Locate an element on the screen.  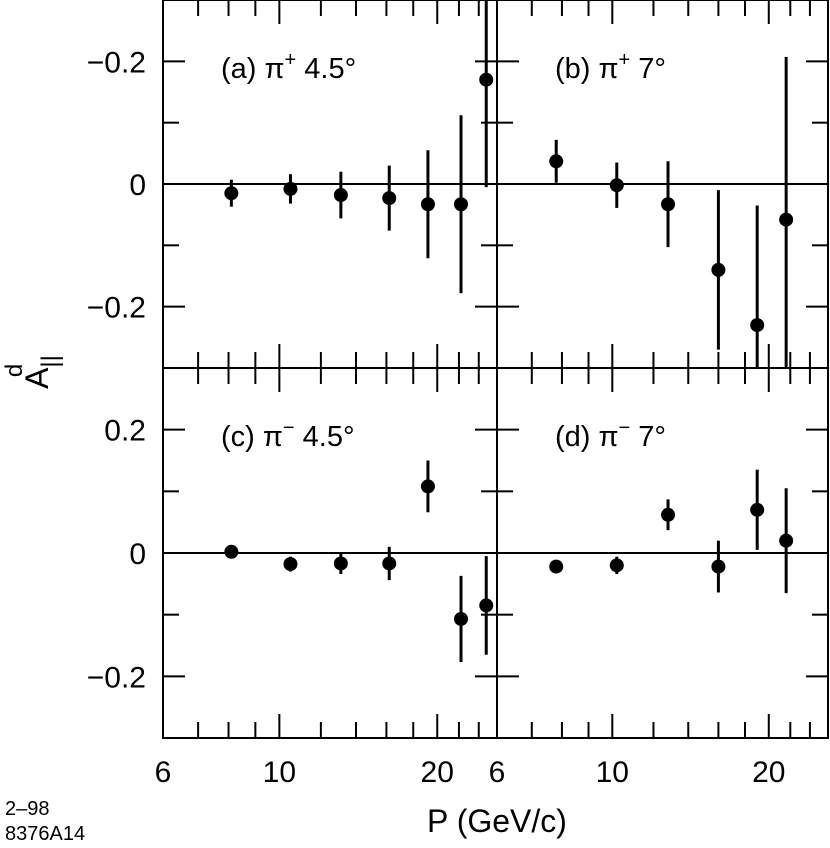
footnote-id: 8376A14 is located at coordinates (45, 834).